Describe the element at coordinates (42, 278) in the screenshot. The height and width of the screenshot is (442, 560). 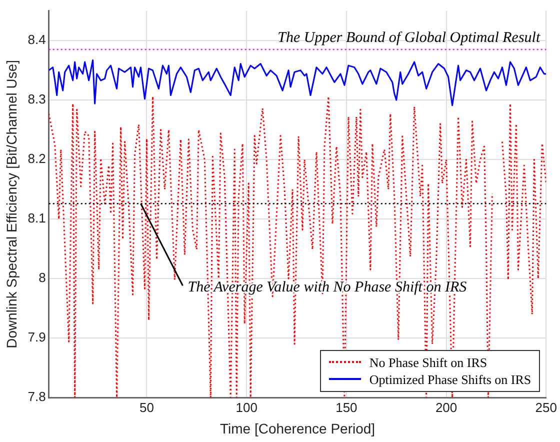
I see `y-tick-label: 8` at that location.